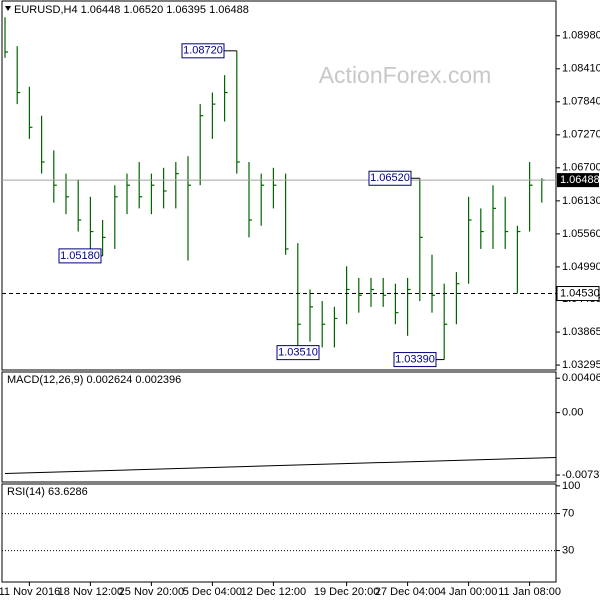  I want to click on y-tick-label: 100, so click(571, 486).